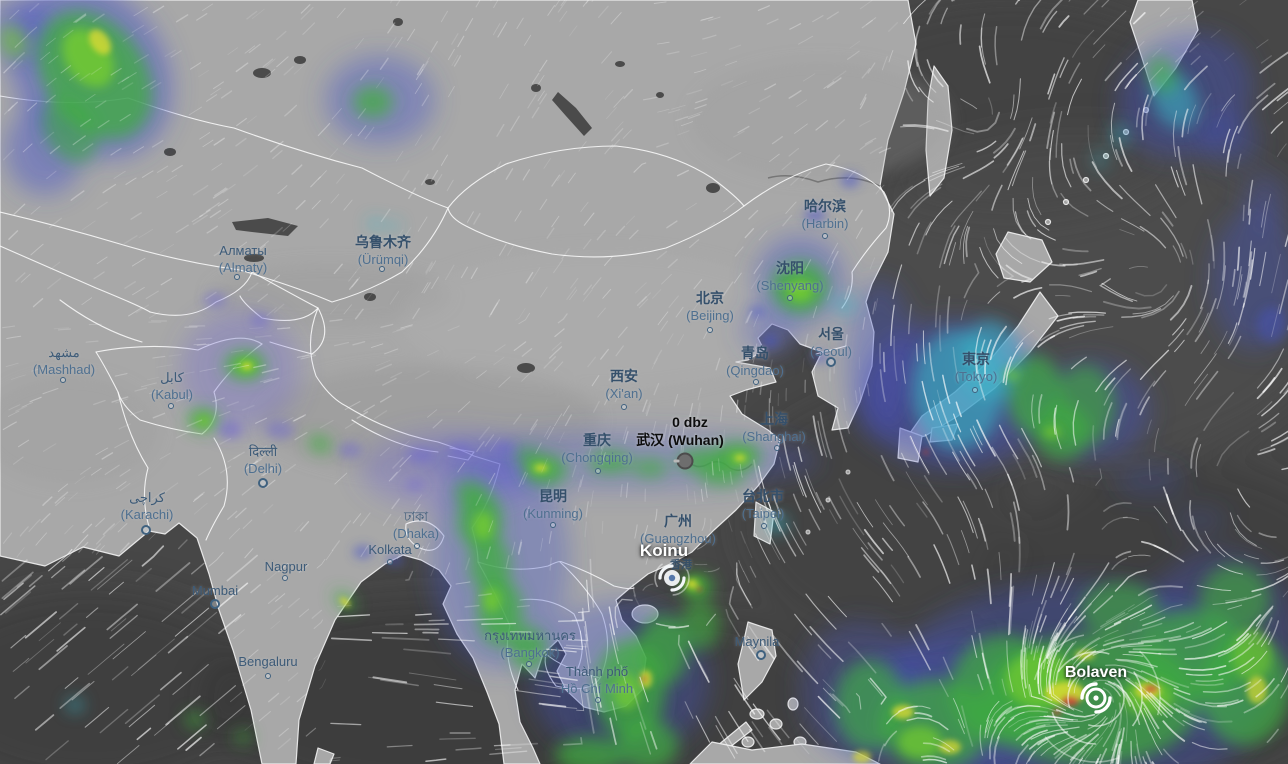 Image resolution: width=1288 pixels, height=764 pixels. Describe the element at coordinates (596, 440) in the screenshot. I see `city-native-name: 重庆` at that location.